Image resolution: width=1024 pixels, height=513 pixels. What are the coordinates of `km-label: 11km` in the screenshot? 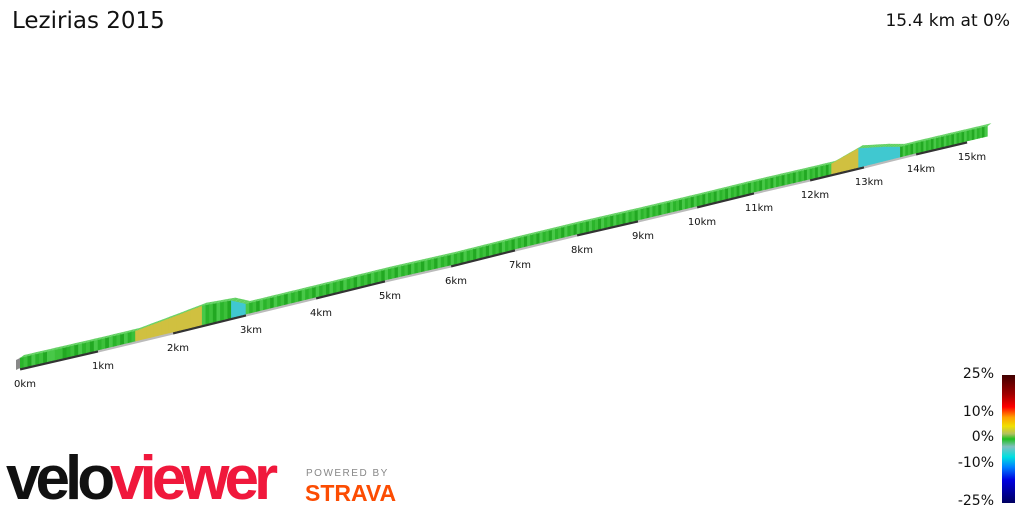 It's located at (759, 208).